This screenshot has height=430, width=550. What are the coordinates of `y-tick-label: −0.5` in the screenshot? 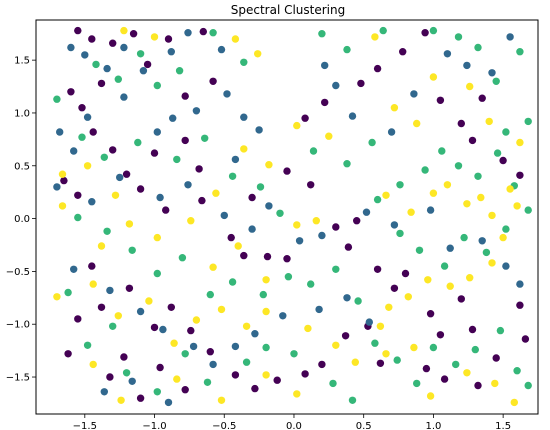 It's located at (18, 272).